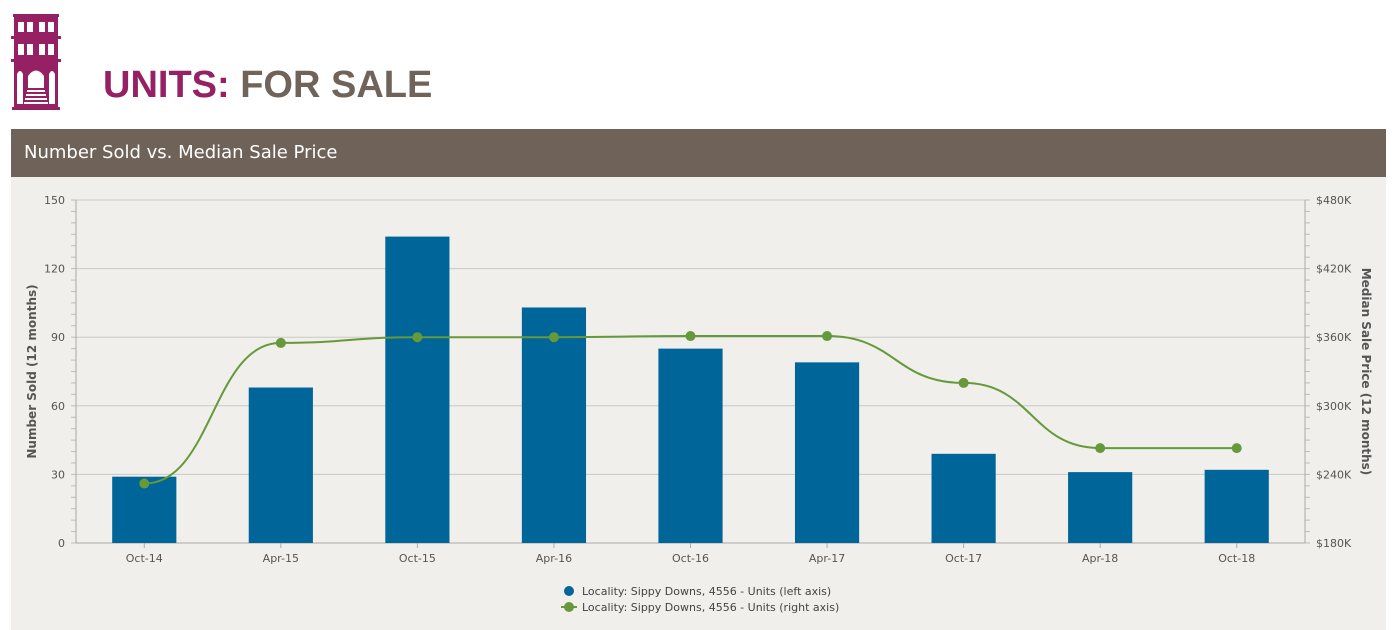 This screenshot has width=1399, height=630. I want to click on page-title: UNITS: FOR SALE, so click(267, 85).